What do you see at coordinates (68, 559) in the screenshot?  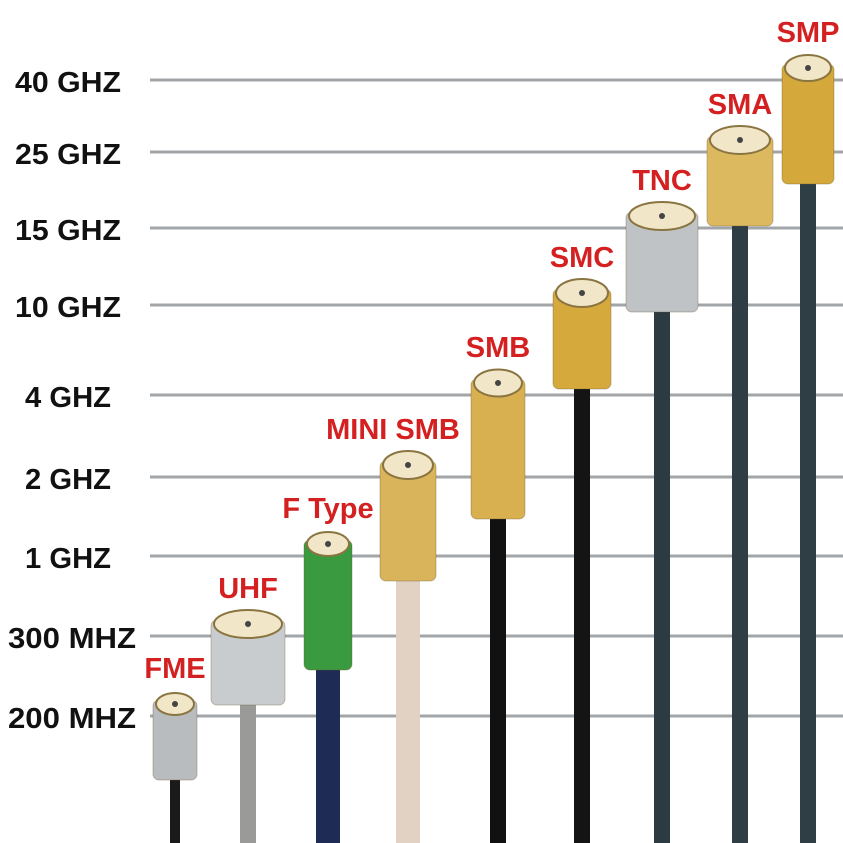 I see `y-tick-label: 1 GHZ` at bounding box center [68, 559].